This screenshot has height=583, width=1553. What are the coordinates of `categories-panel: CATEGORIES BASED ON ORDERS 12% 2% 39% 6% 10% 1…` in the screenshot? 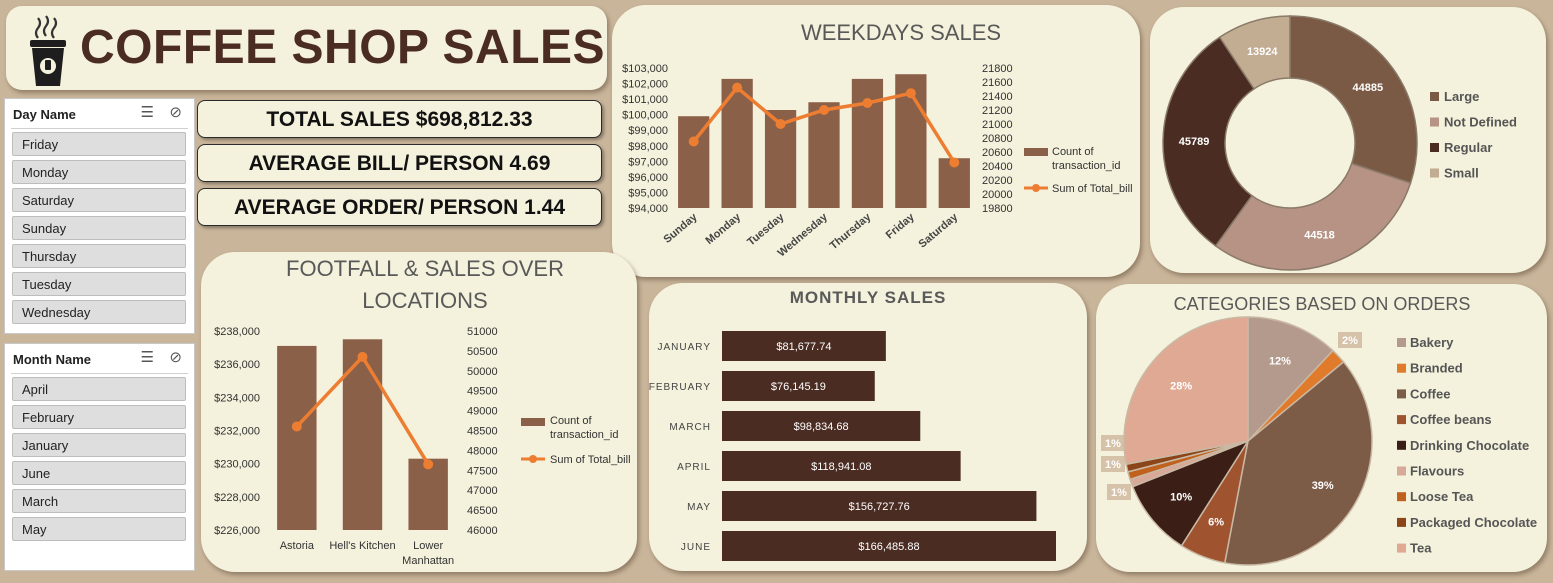 It's located at (1321, 428).